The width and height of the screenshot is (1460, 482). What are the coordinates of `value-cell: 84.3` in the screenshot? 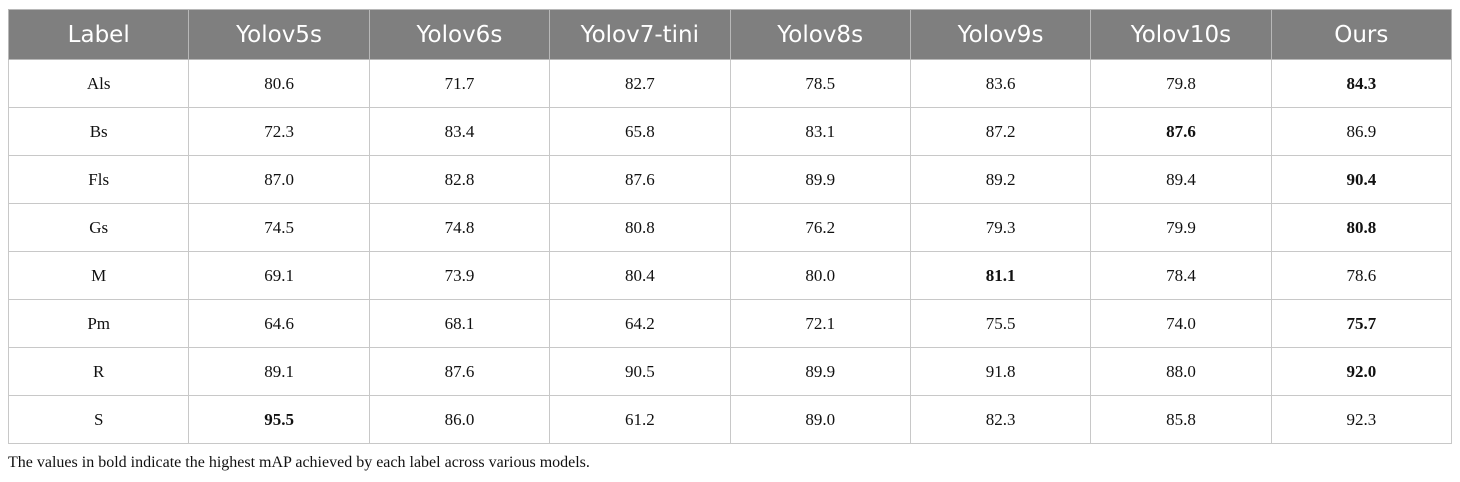 It's located at (1361, 83).